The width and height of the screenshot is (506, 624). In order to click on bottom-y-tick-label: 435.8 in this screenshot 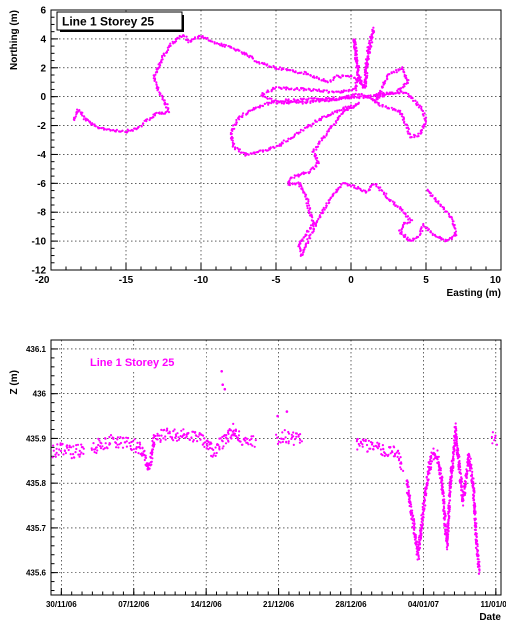, I will do `click(36, 483)`.